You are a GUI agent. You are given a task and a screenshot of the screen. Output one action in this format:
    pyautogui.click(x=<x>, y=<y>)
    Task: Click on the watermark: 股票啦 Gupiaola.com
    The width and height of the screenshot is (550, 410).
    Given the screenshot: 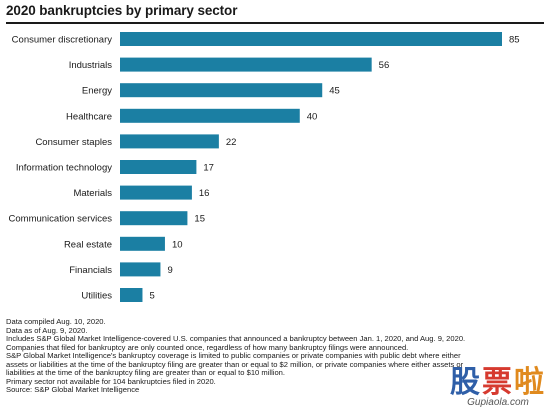 What is the action you would take?
    pyautogui.click(x=498, y=387)
    